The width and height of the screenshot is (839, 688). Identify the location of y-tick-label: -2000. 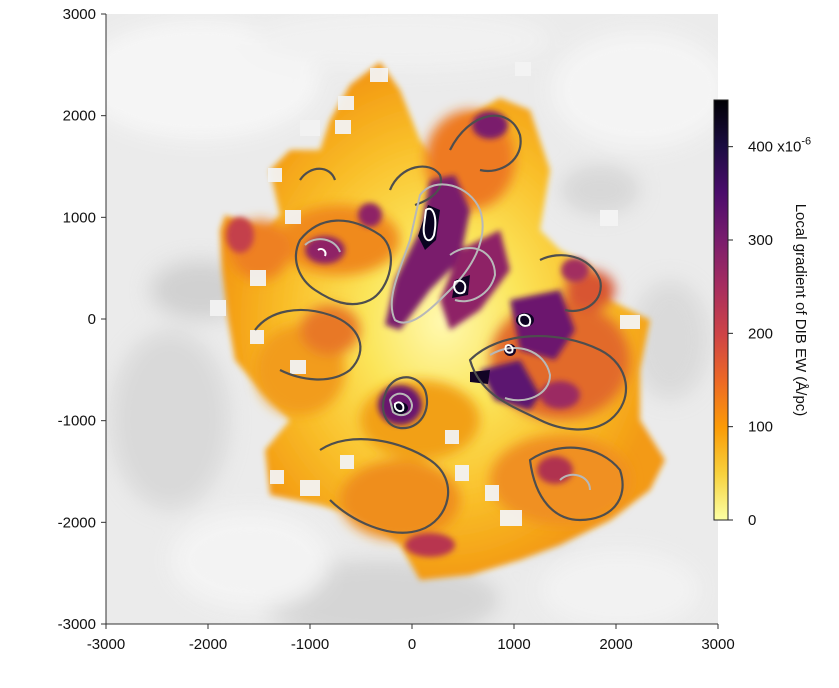
(77, 522).